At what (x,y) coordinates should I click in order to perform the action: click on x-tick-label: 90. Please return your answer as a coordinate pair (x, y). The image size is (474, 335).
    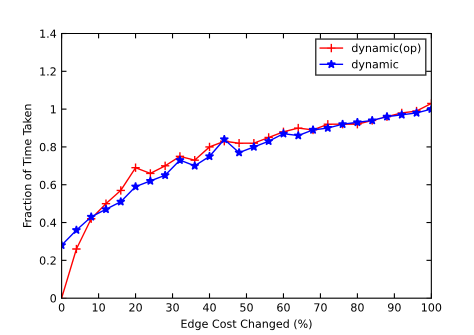
    Looking at the image, I should click on (394, 307).